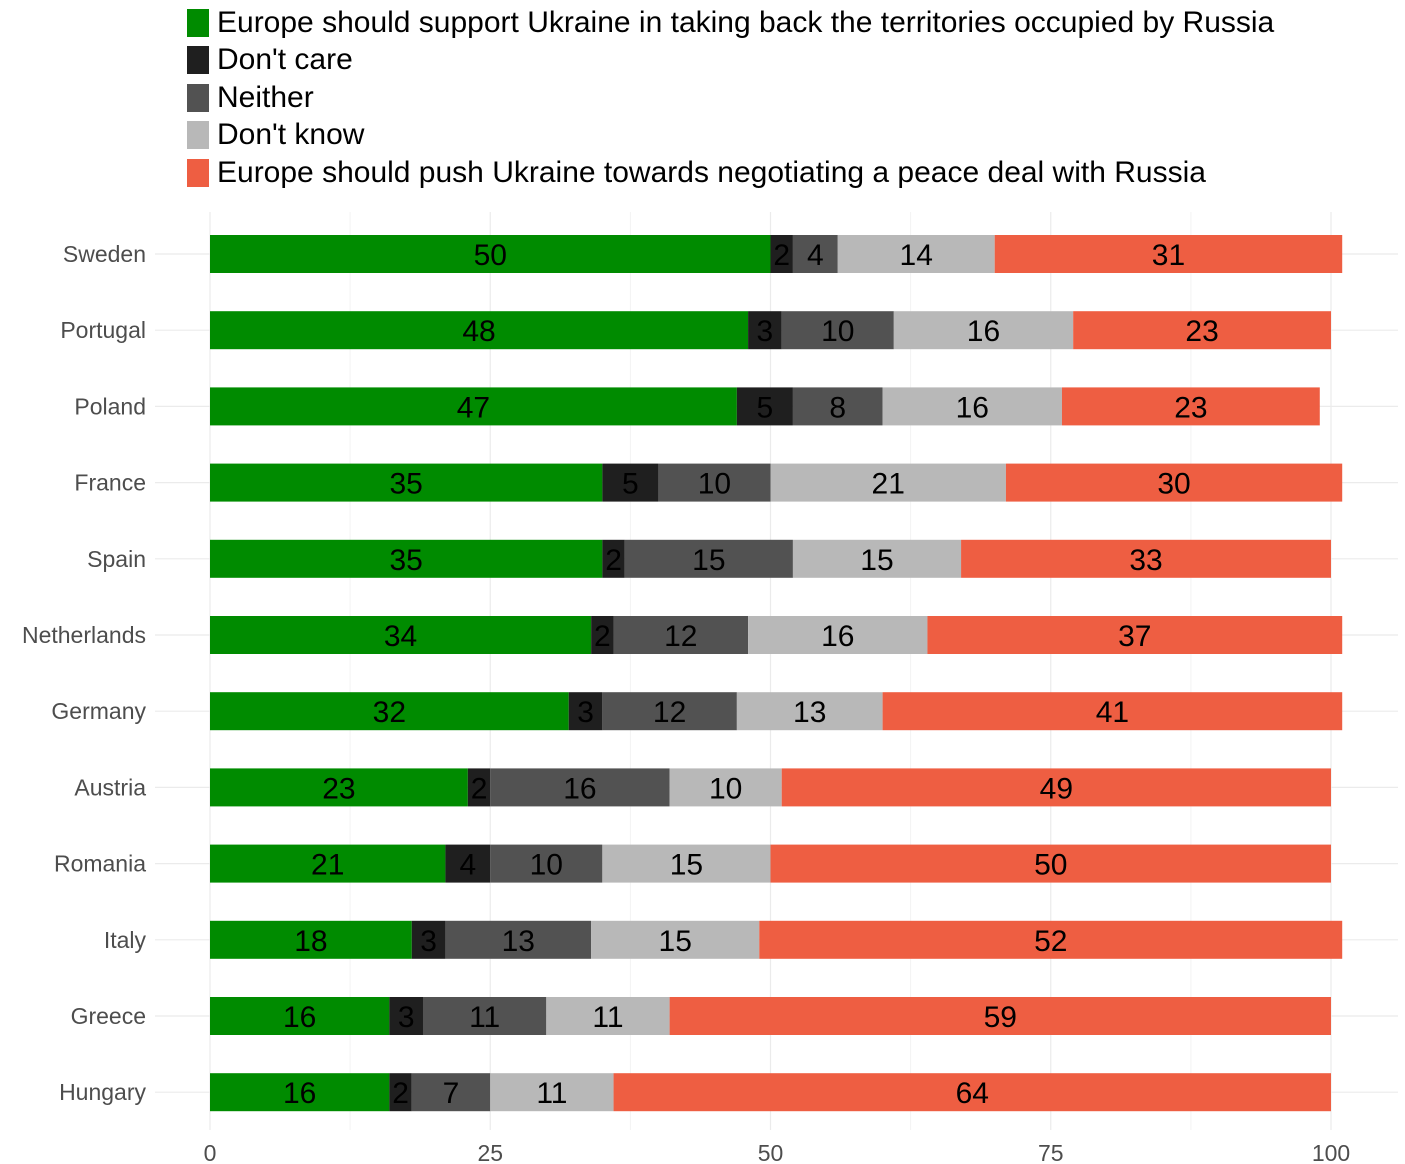 This screenshot has height=1164, width=1405. Describe the element at coordinates (84, 635) in the screenshot. I see `y-tick-label: Netherlands` at that location.